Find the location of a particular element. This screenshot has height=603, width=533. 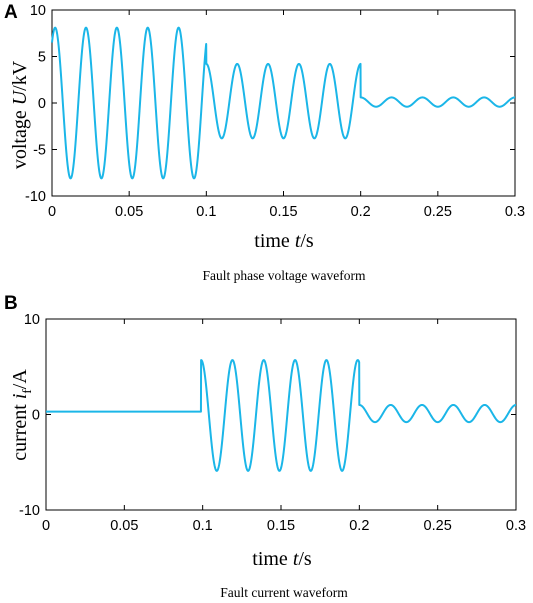

ylabel-current-unit: /A is located at coordinates (20, 379).